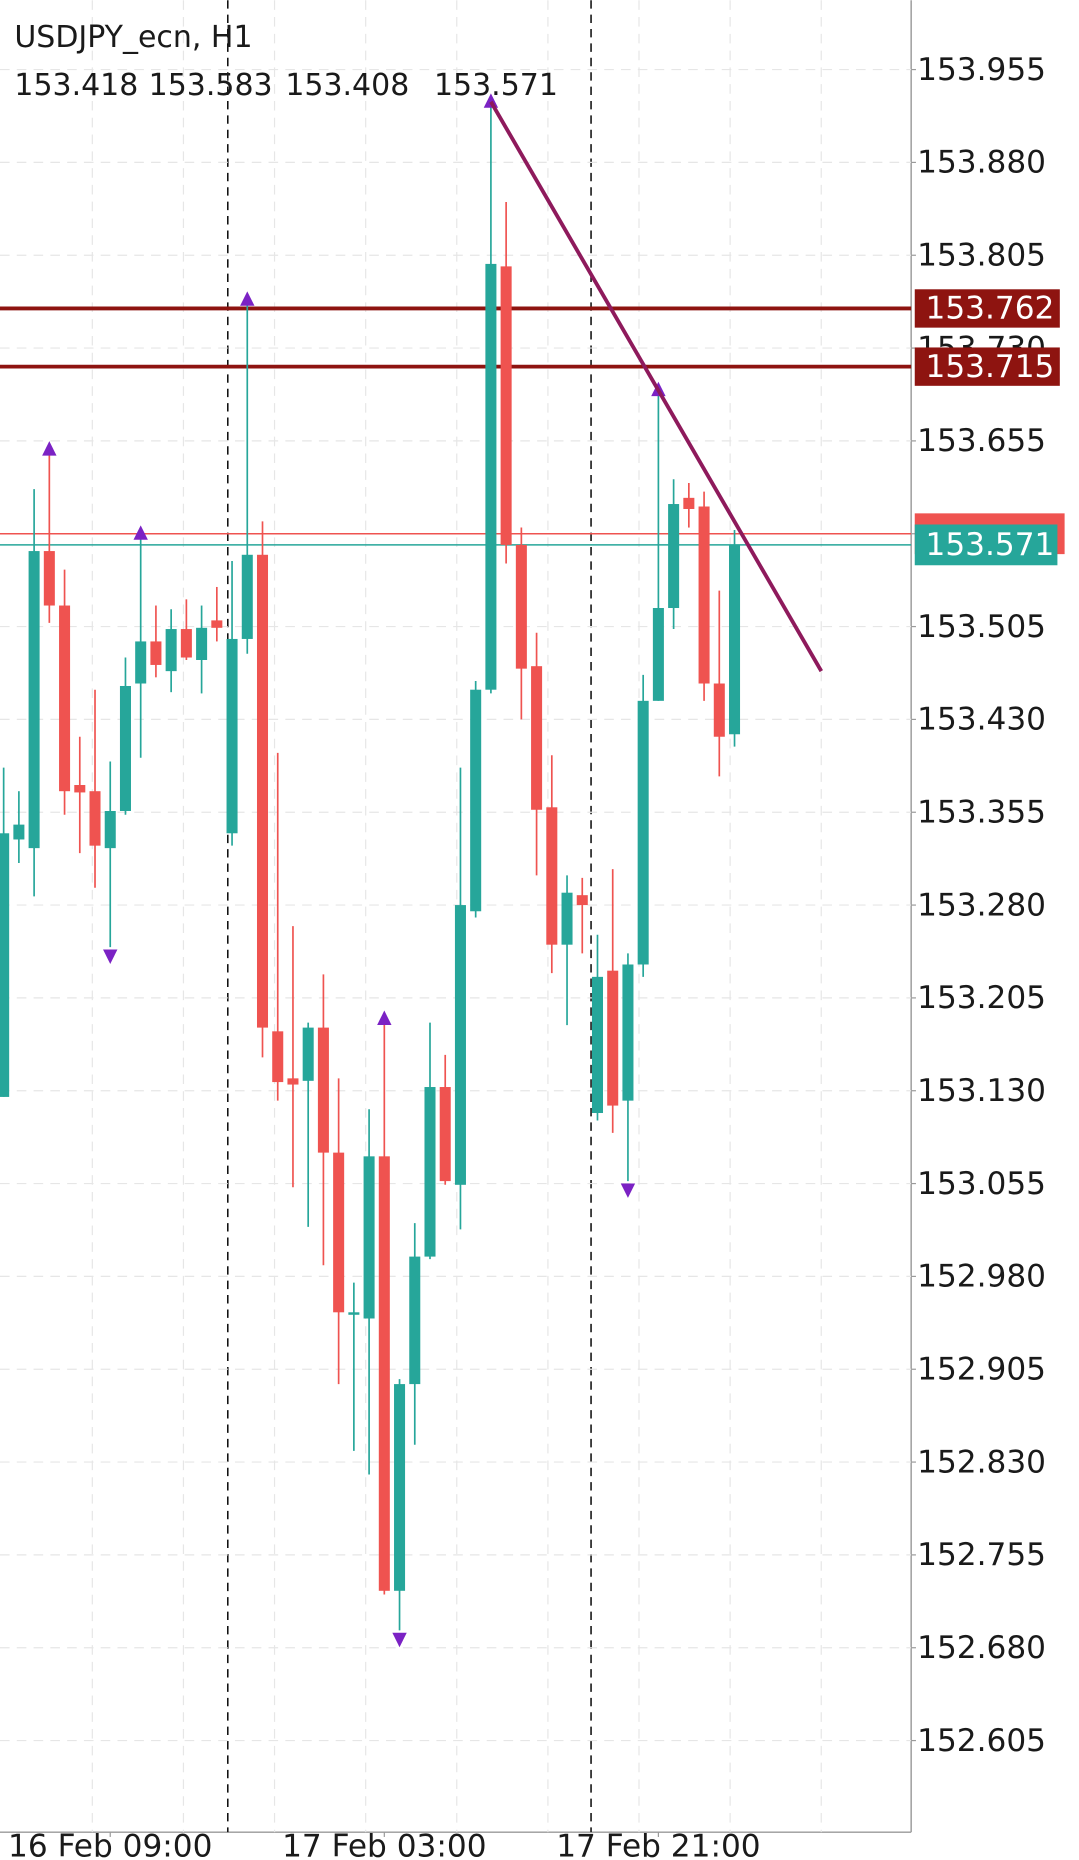  I want to click on ohlc-open: 153.418, so click(76, 85).